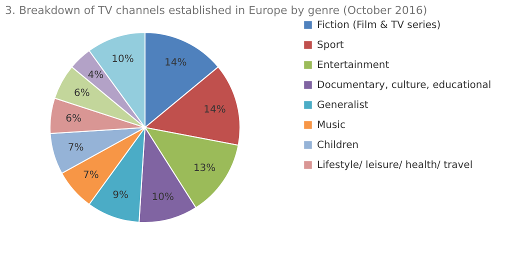  Describe the element at coordinates (331, 125) in the screenshot. I see `legend-label: Music` at that location.